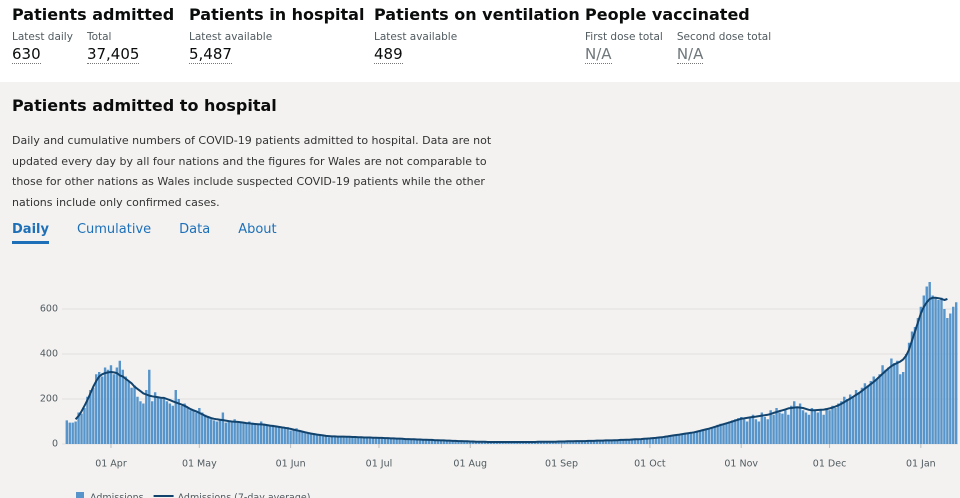  Describe the element at coordinates (276, 47) in the screenshot. I see `stat-items: Latest available 5,487` at that location.